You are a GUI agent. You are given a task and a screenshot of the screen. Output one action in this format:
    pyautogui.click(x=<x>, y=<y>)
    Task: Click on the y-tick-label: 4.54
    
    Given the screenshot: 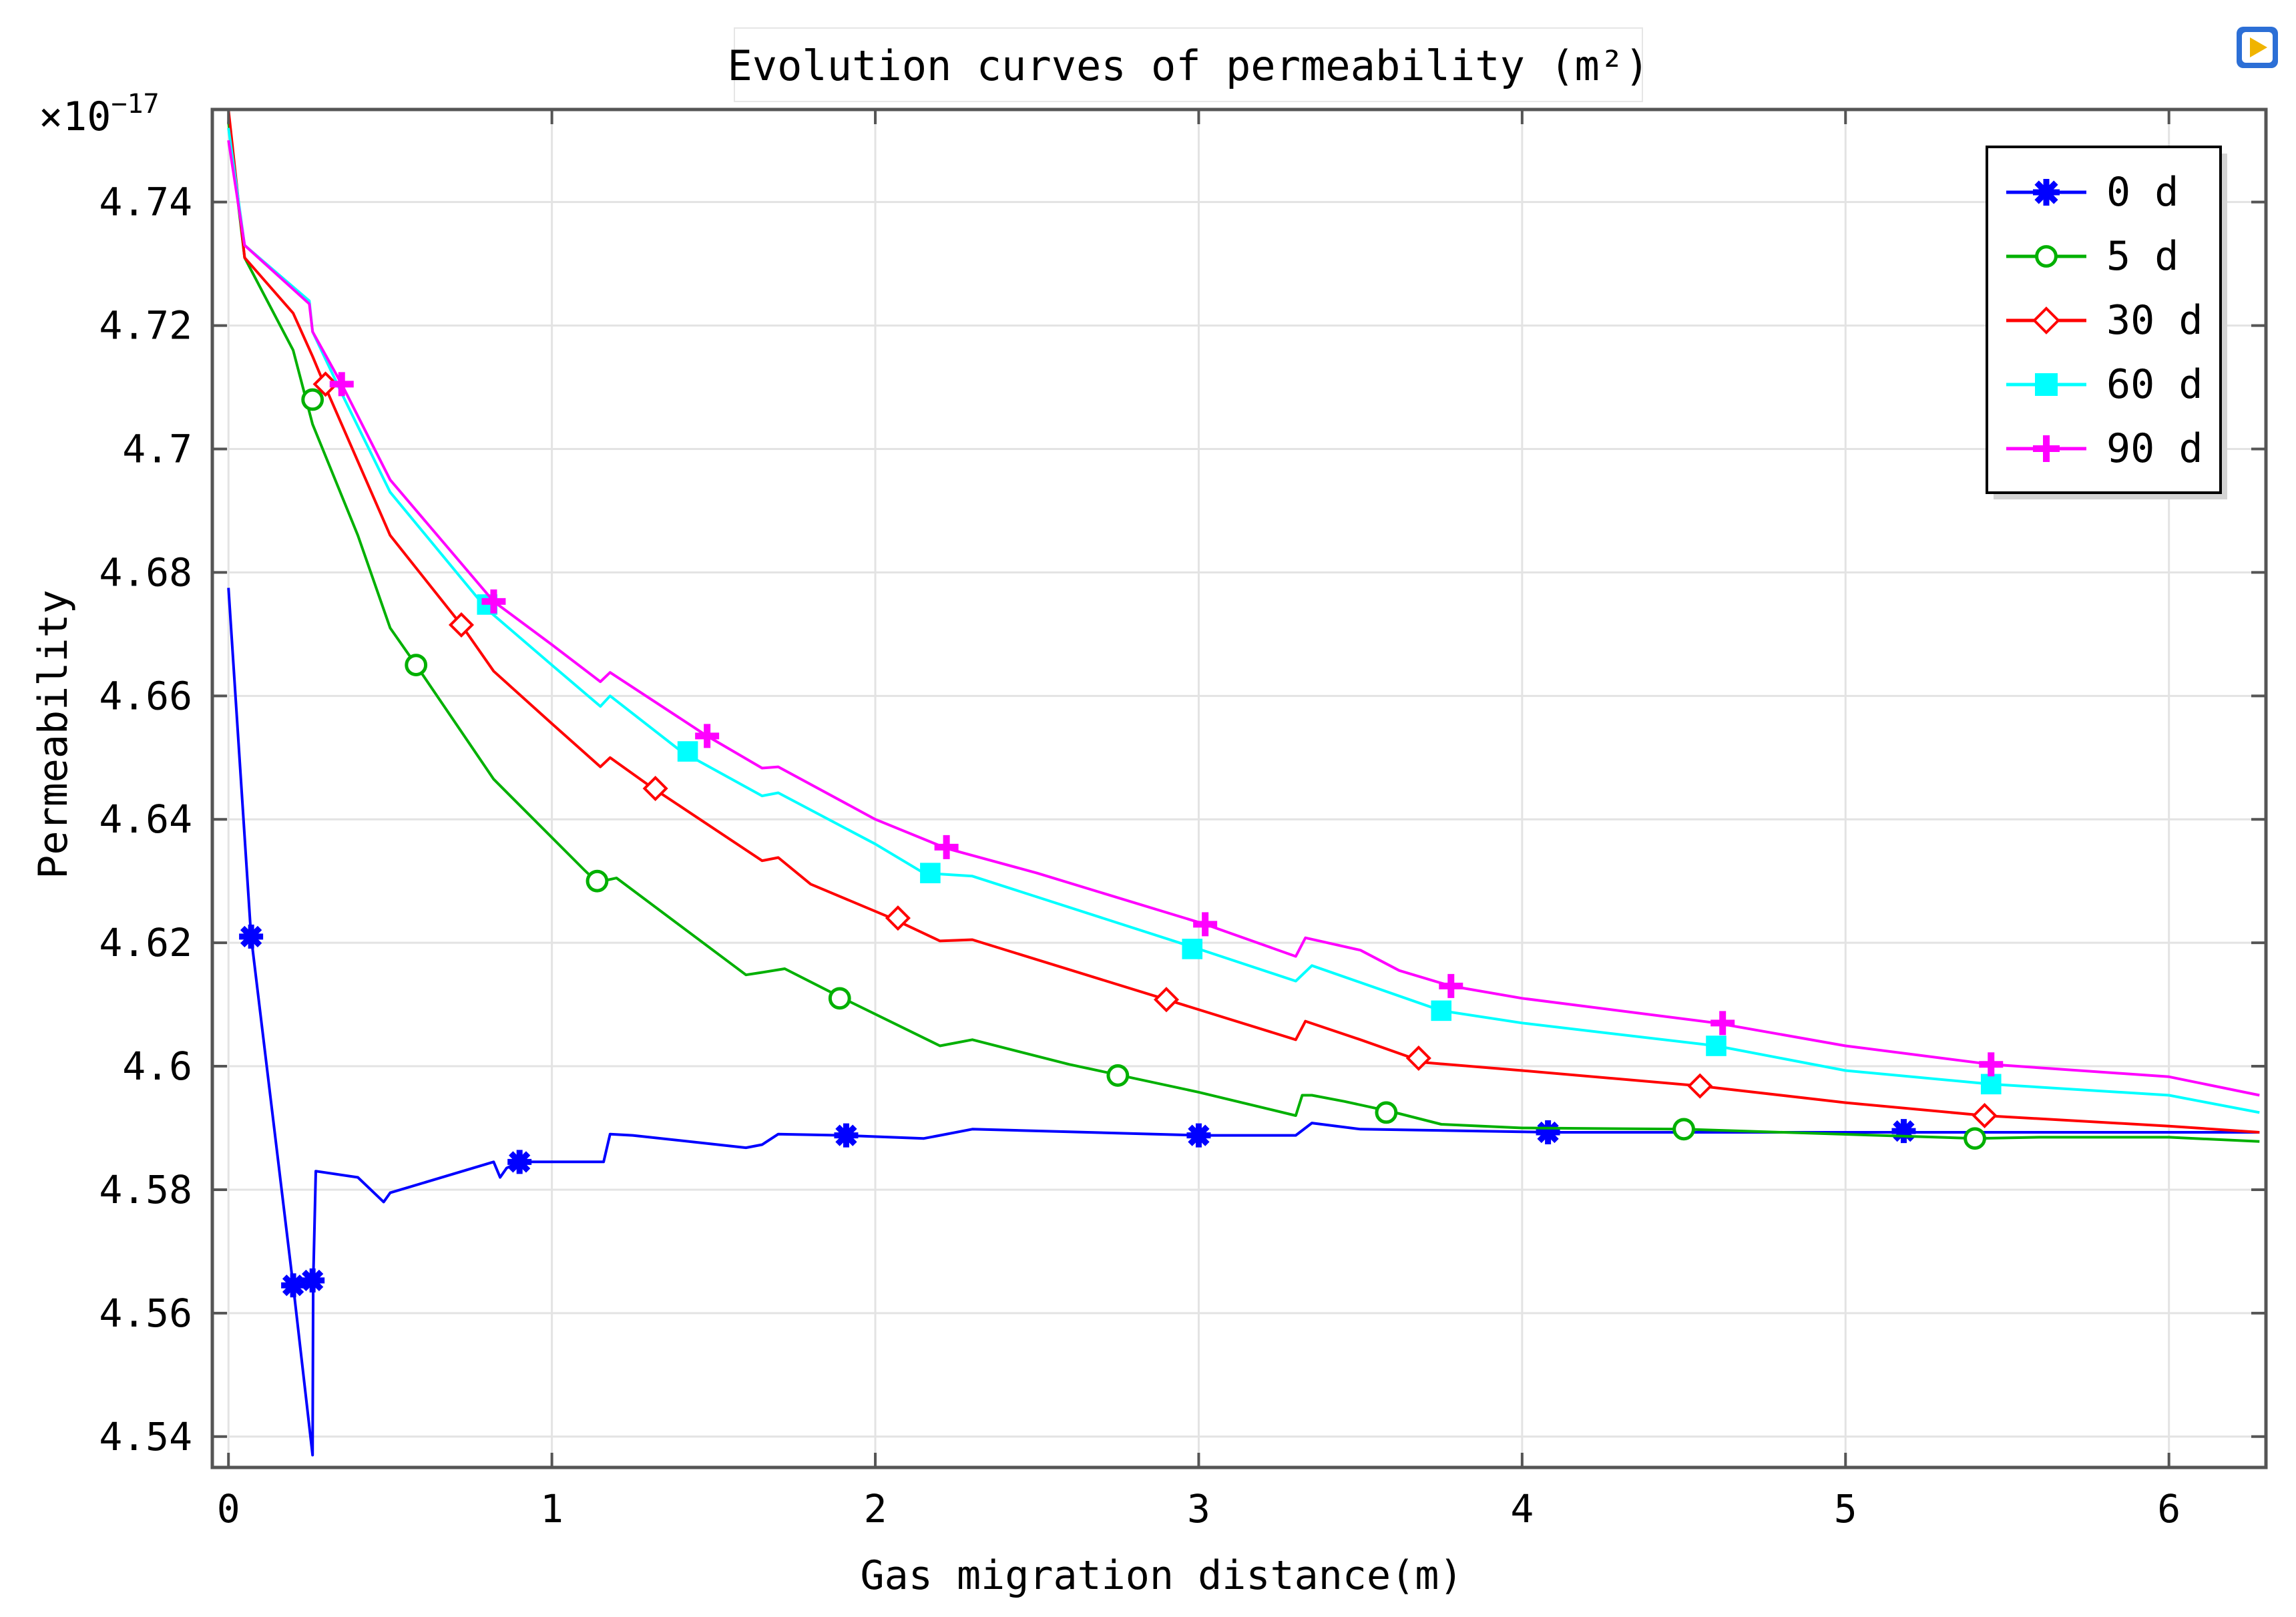 What is the action you would take?
    pyautogui.click(x=145, y=1436)
    